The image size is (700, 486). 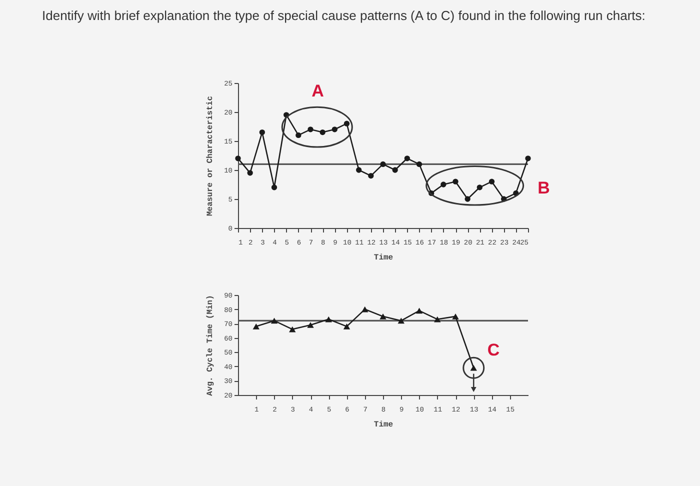 What do you see at coordinates (493, 350) in the screenshot?
I see `annotation: C` at bounding box center [493, 350].